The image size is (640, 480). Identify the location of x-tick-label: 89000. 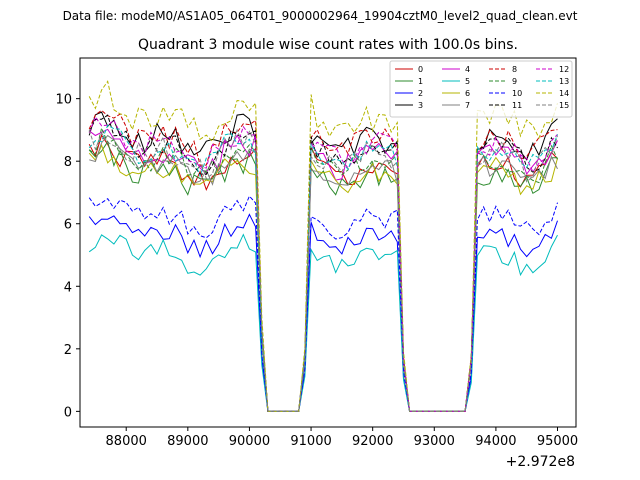
(187, 441).